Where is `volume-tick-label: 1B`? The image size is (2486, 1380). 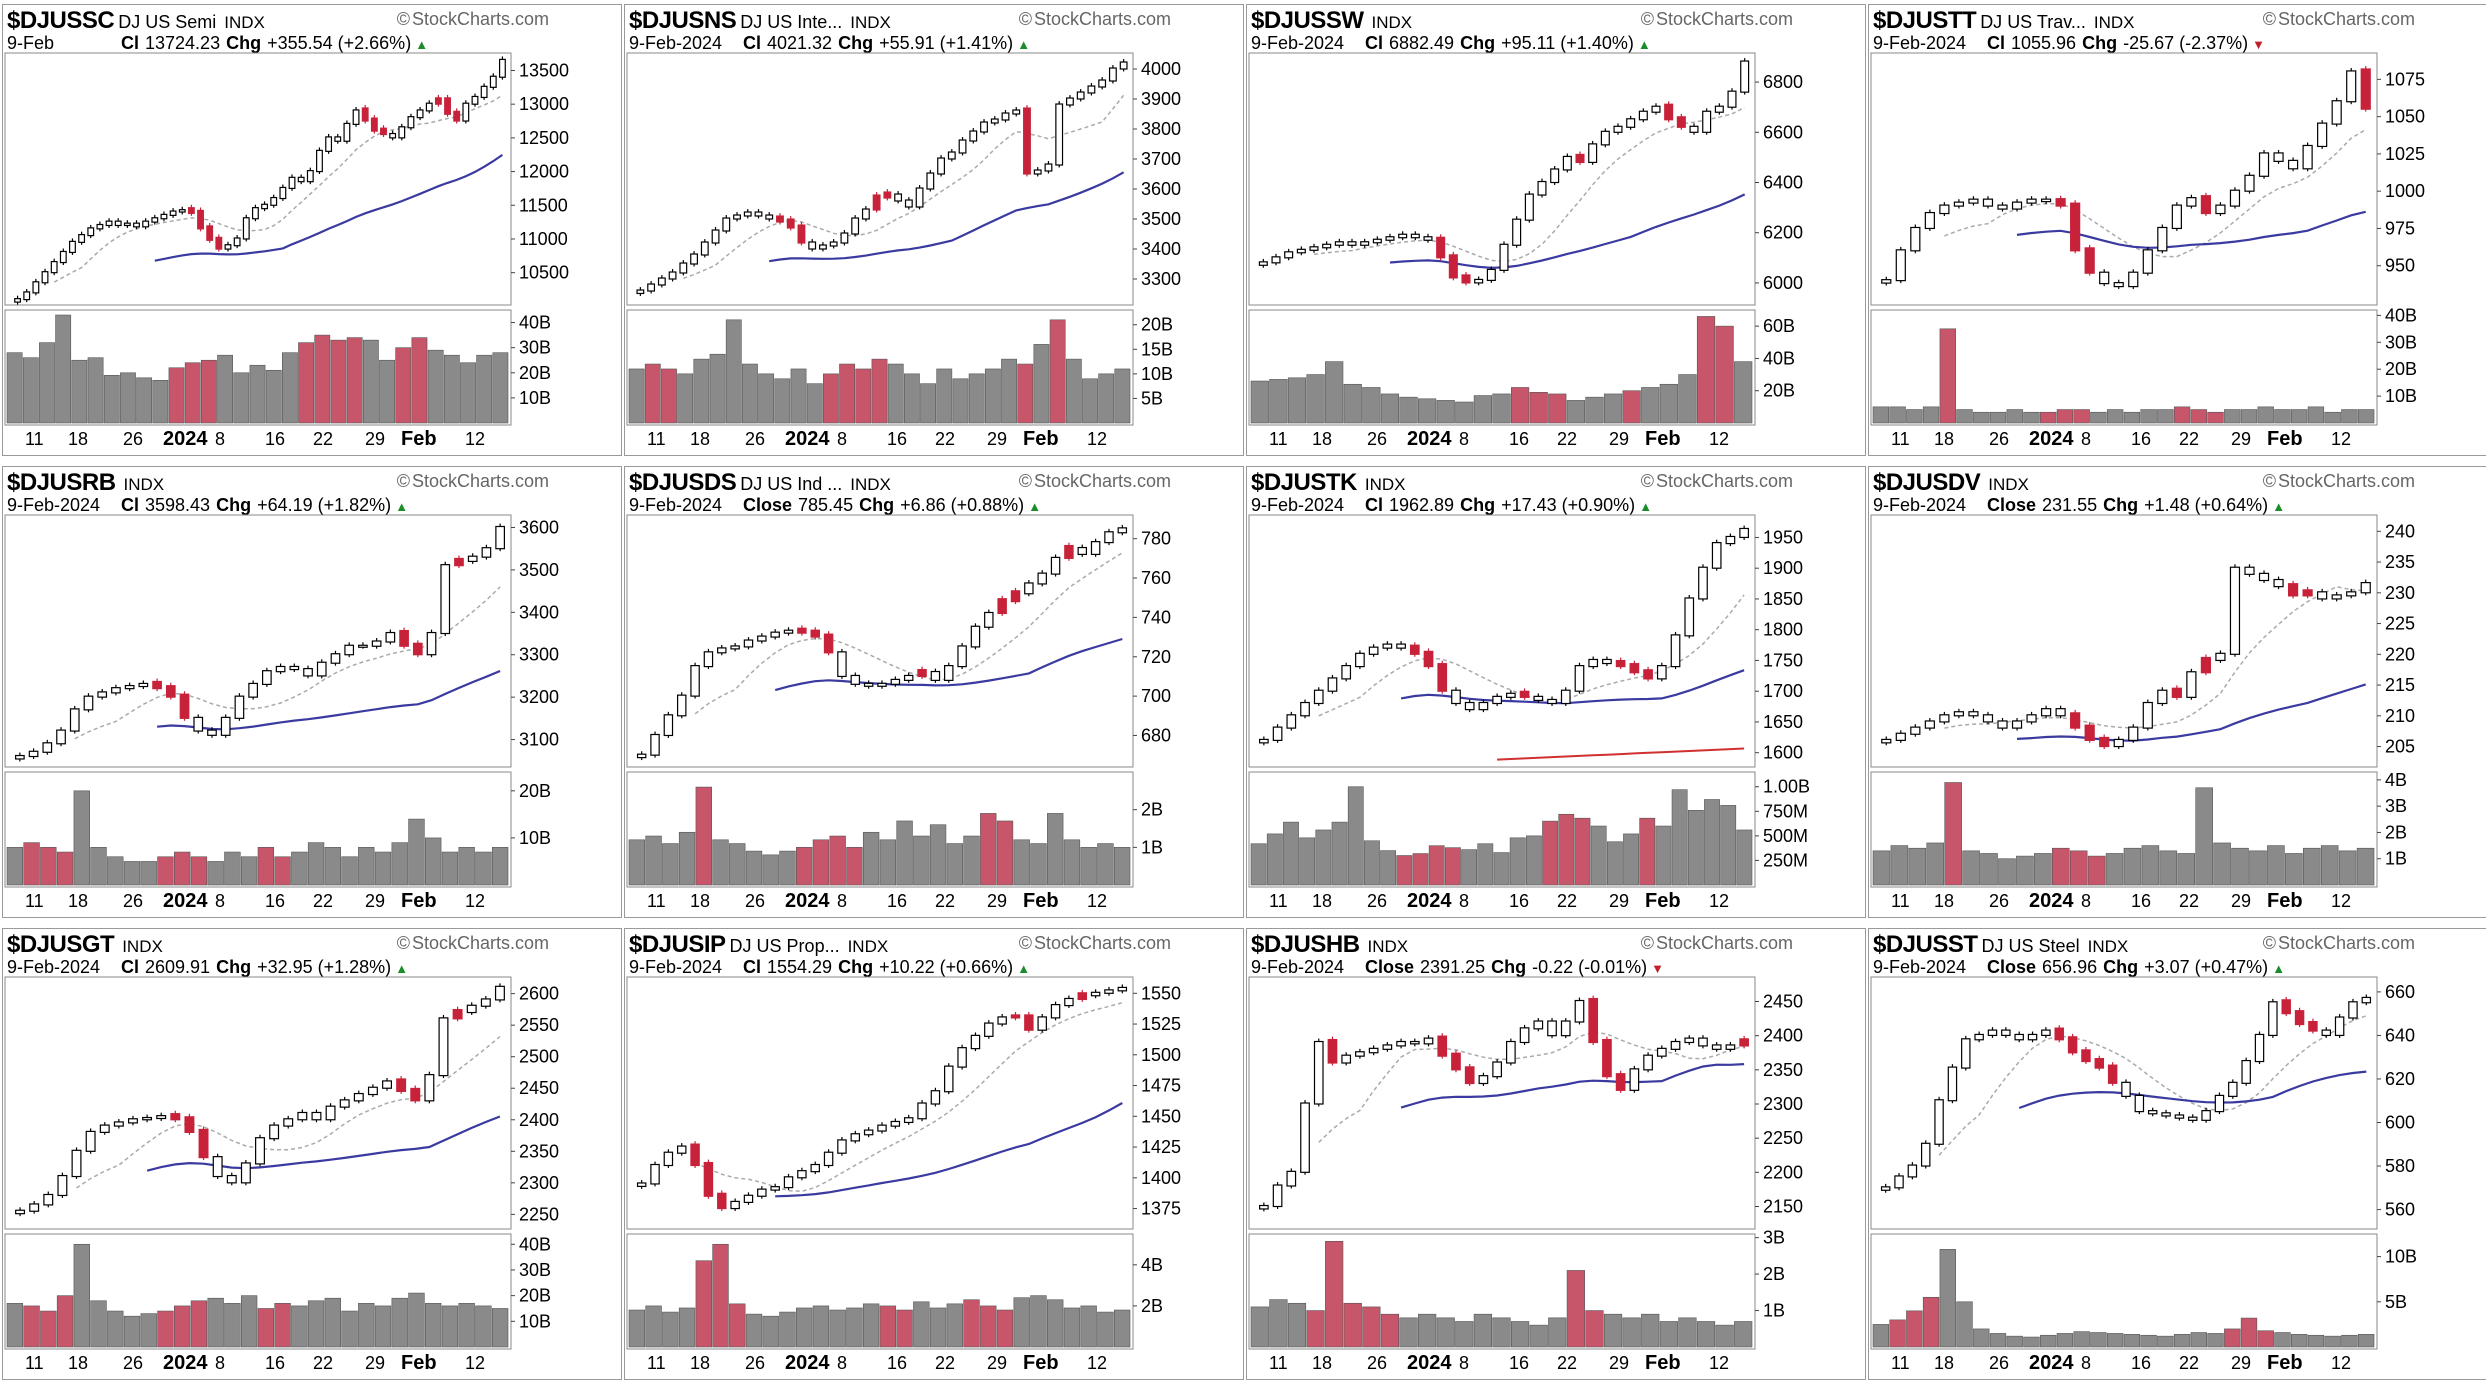
volume-tick-label: 1B is located at coordinates (2396, 859).